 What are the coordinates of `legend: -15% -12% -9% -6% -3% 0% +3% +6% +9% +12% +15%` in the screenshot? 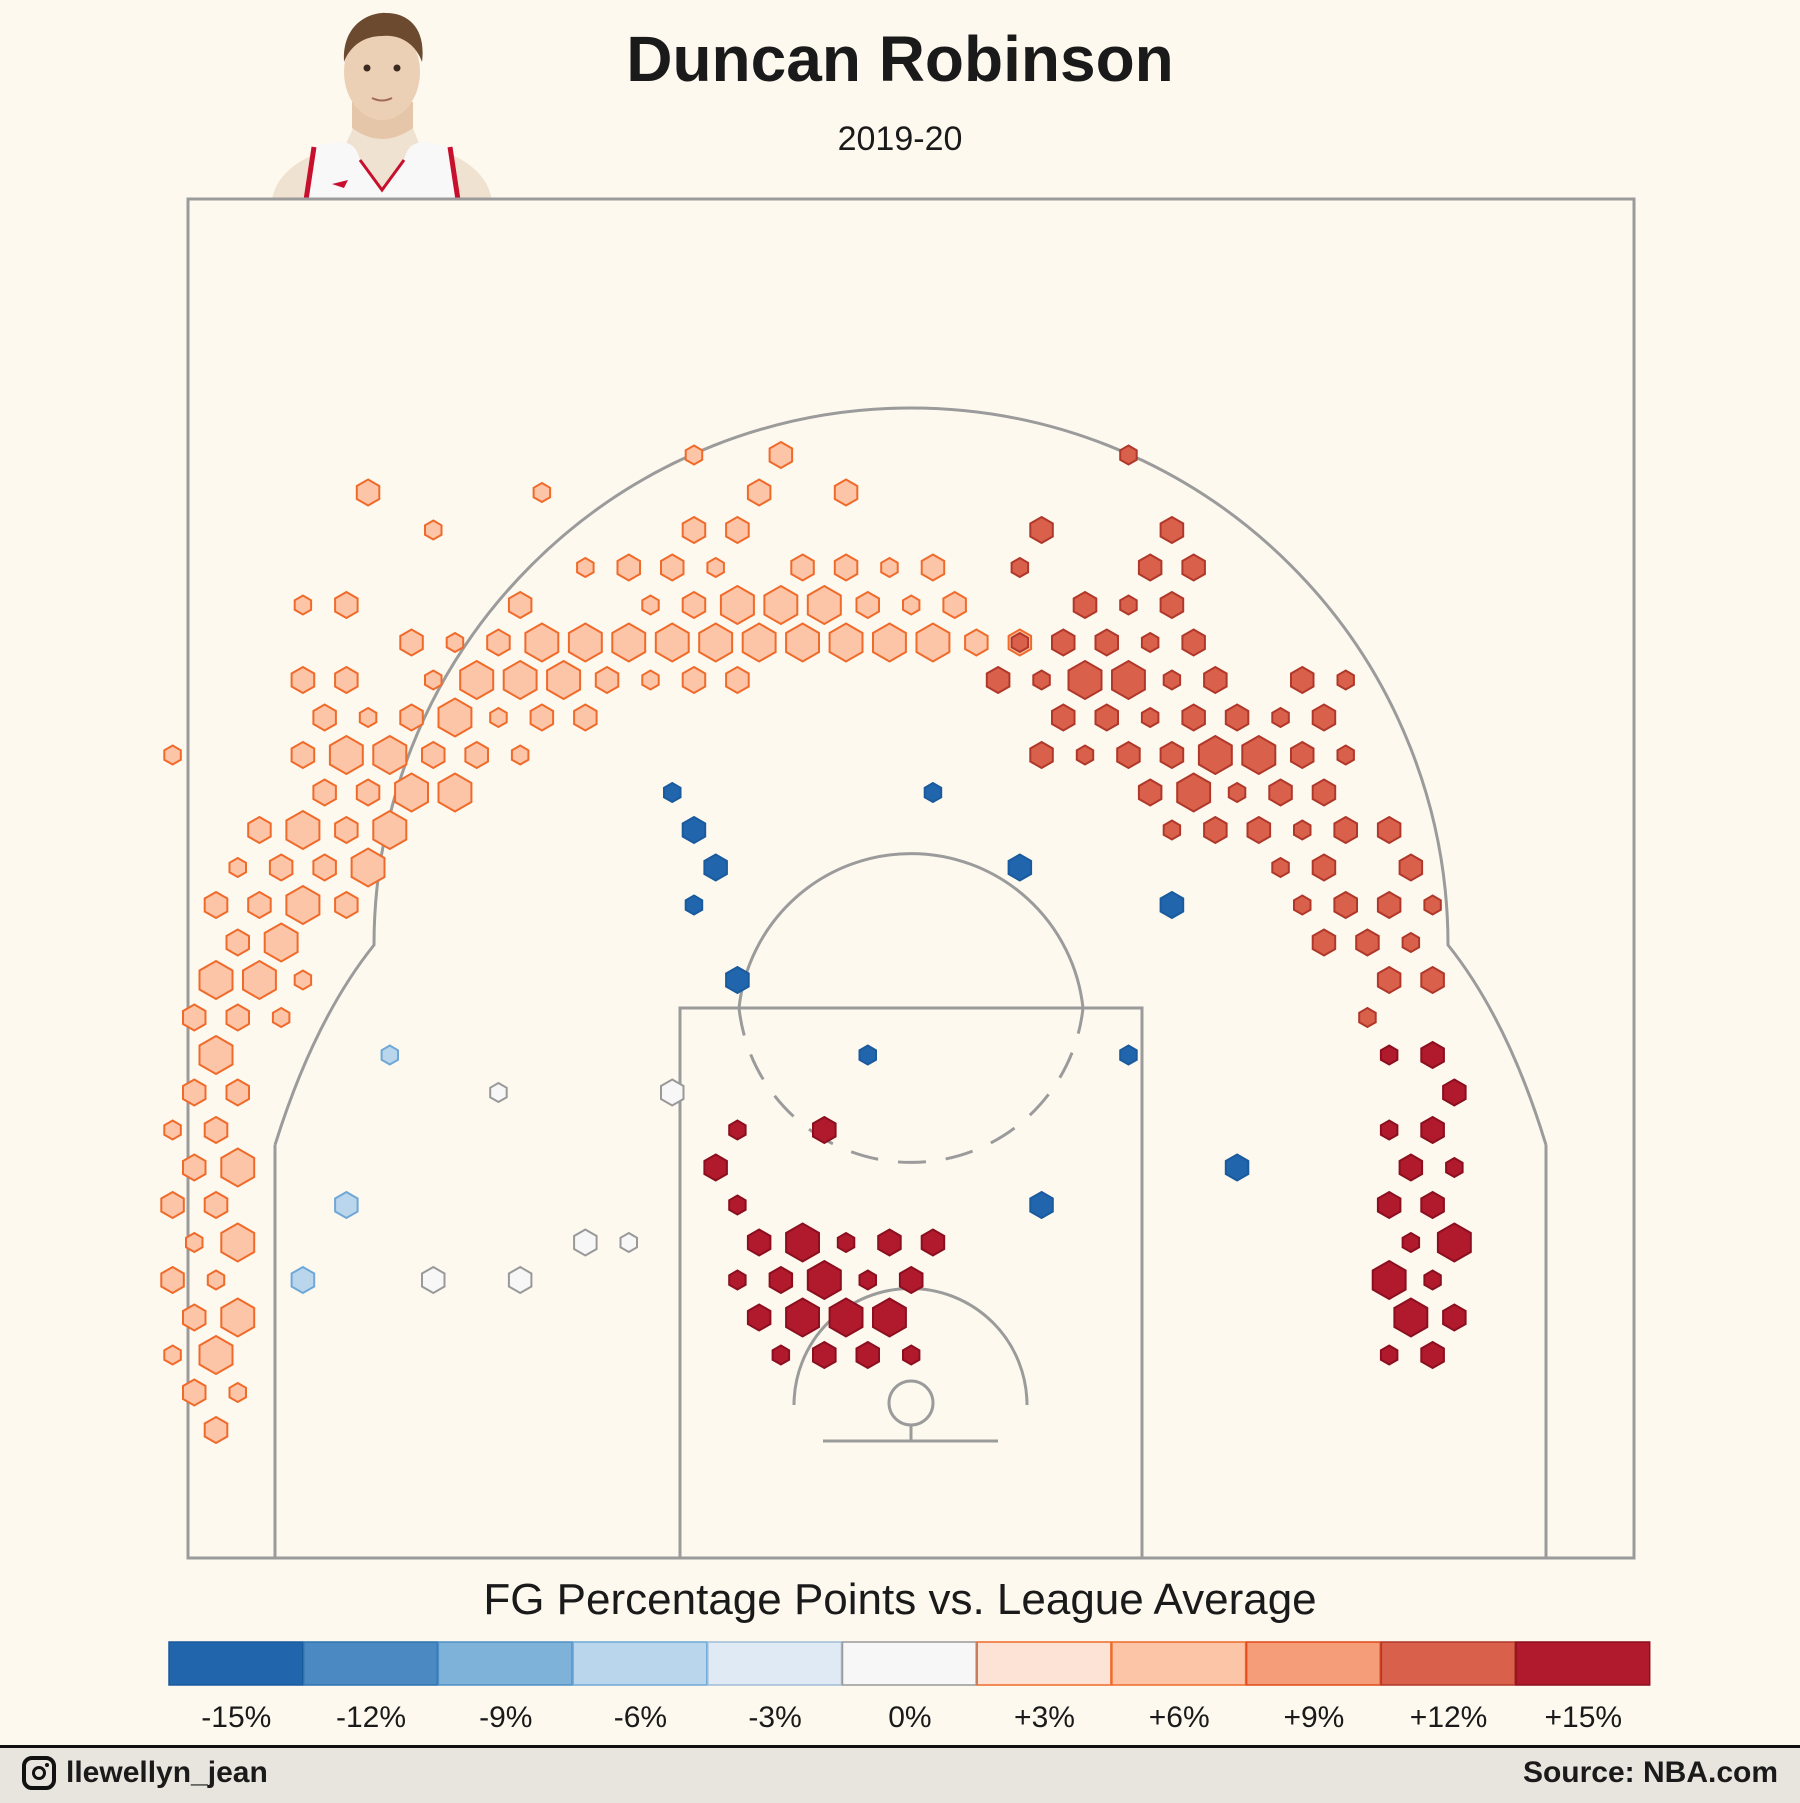 It's located at (909, 1687).